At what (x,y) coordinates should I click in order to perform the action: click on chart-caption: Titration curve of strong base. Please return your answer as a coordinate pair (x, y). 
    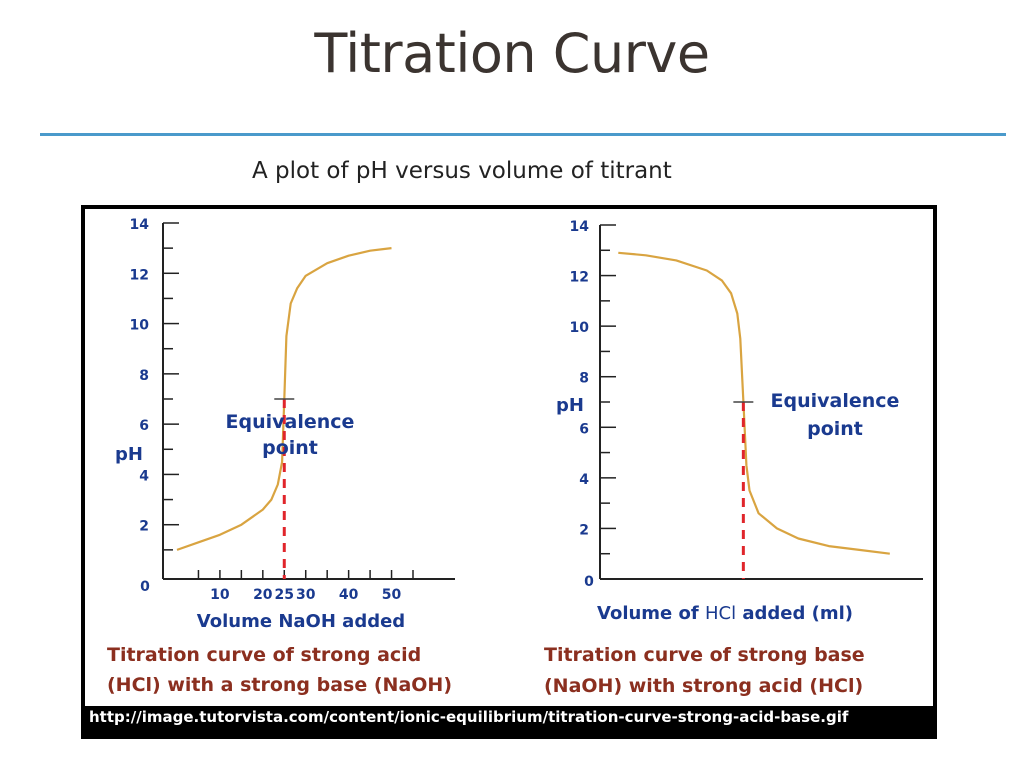
    Looking at the image, I should click on (704, 655).